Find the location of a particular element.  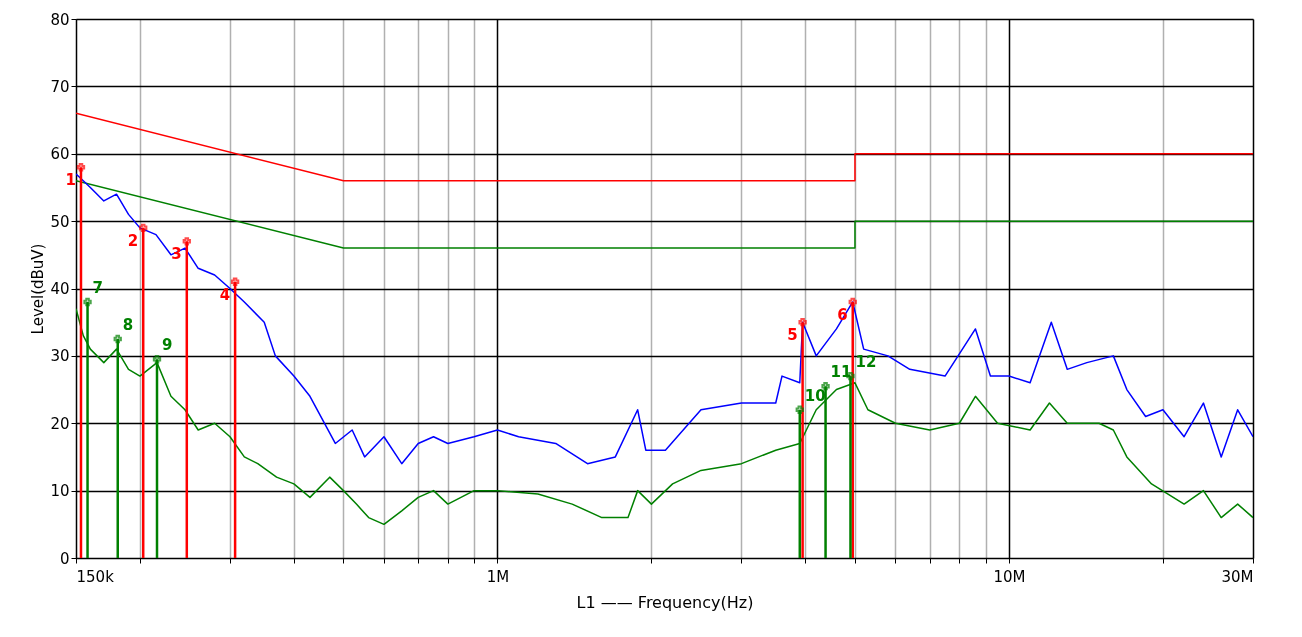

y-tick-label: 30 is located at coordinates (60, 356).